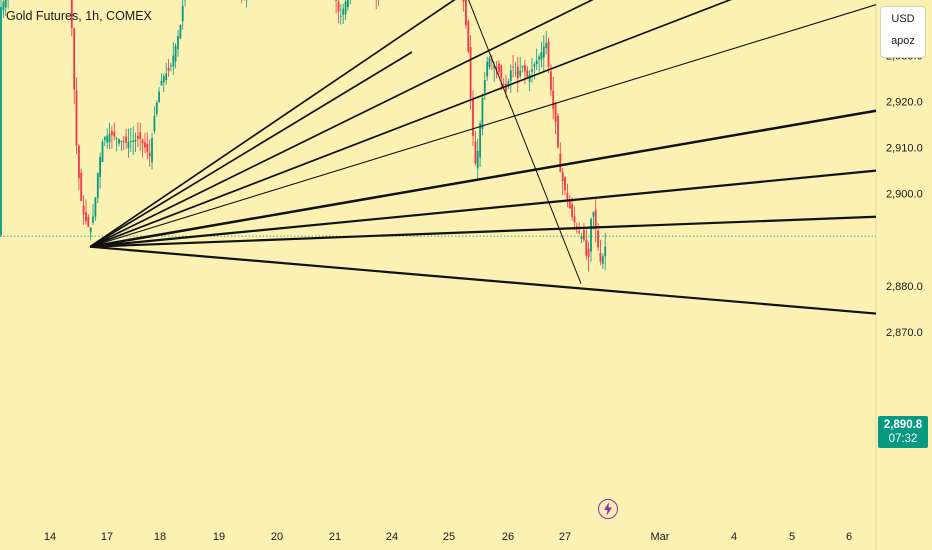 The width and height of the screenshot is (932, 550). Describe the element at coordinates (392, 537) in the screenshot. I see `x-tick-label: 24` at that location.